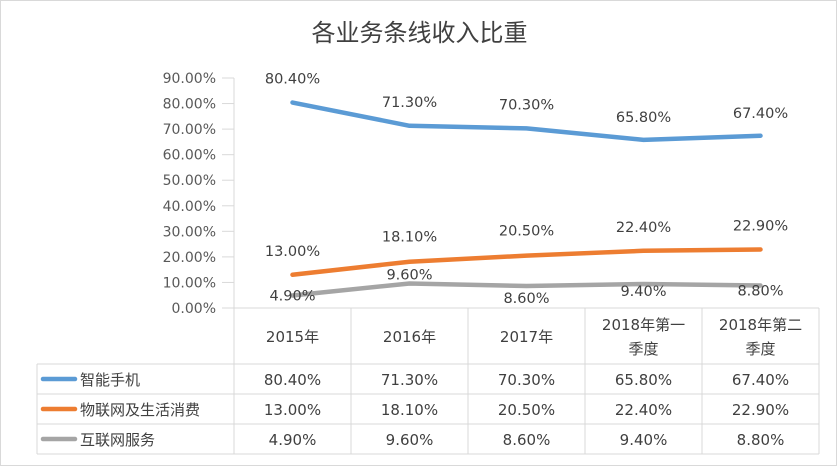  I want to click on table-cell: 18.10%, so click(409, 410).